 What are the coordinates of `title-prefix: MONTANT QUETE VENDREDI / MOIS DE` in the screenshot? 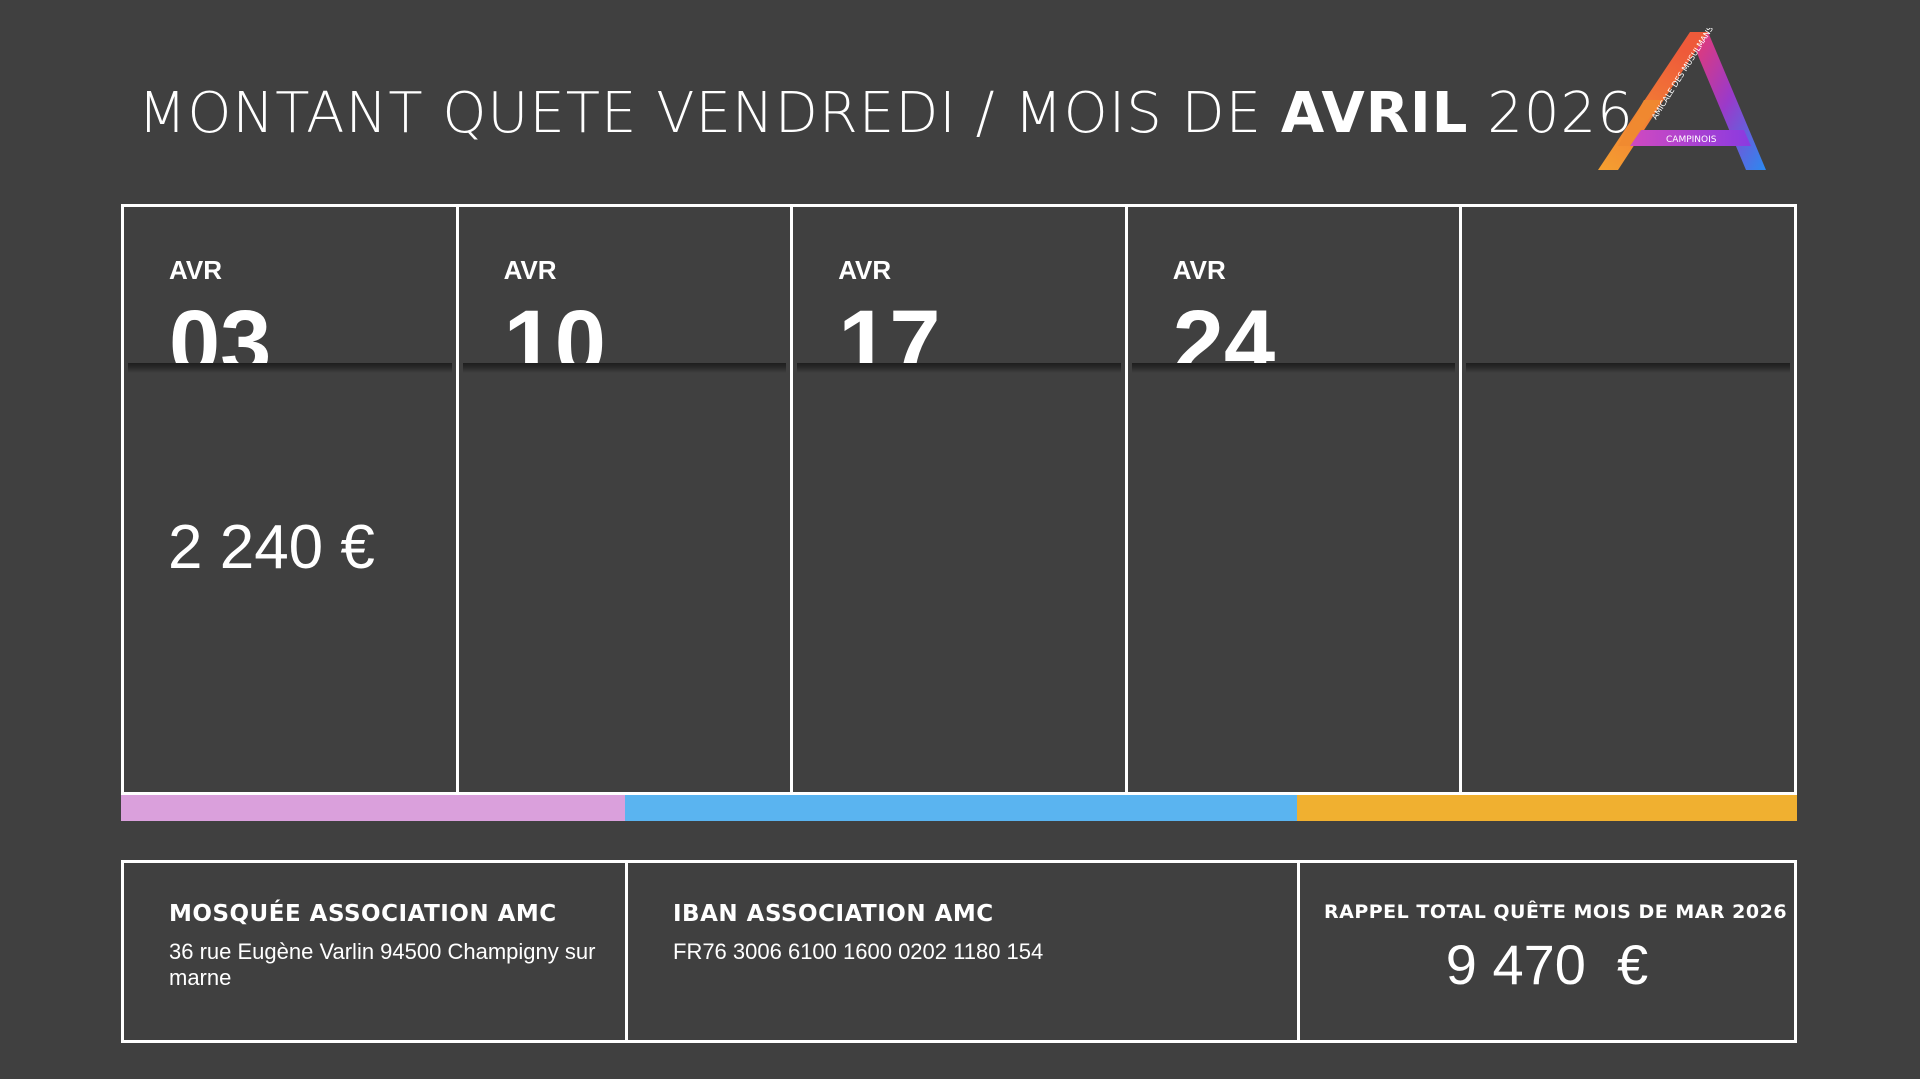 It's located at (709, 113).